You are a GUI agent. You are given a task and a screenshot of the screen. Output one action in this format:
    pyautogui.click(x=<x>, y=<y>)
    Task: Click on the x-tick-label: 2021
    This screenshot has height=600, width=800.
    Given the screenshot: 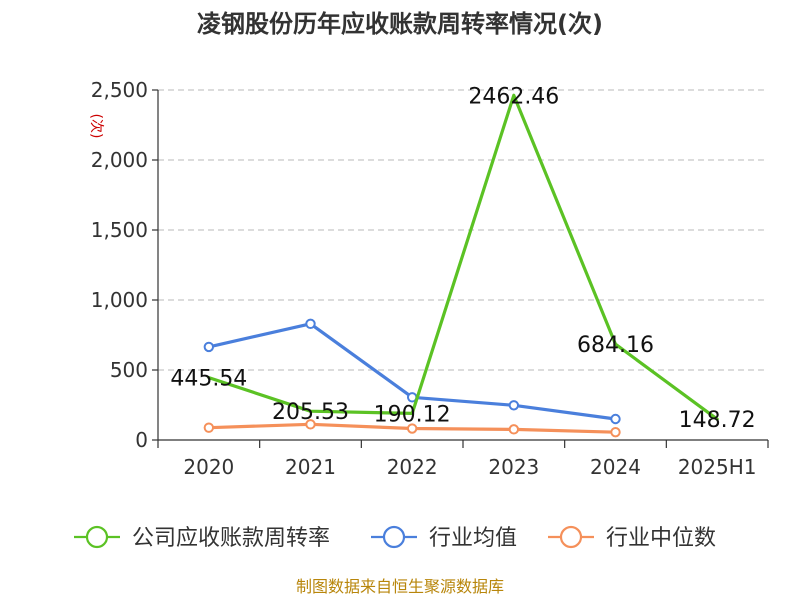 What is the action you would take?
    pyautogui.click(x=310, y=467)
    